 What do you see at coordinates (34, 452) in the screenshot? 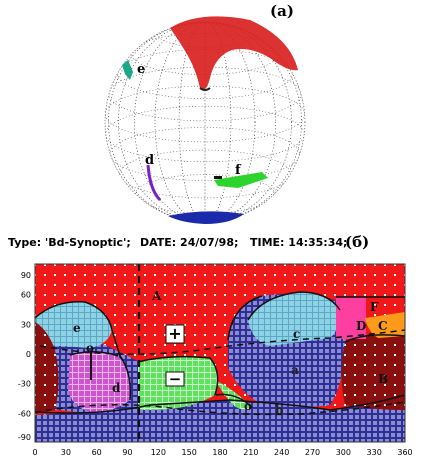
I see `x-tick-label: 0` at bounding box center [34, 452].